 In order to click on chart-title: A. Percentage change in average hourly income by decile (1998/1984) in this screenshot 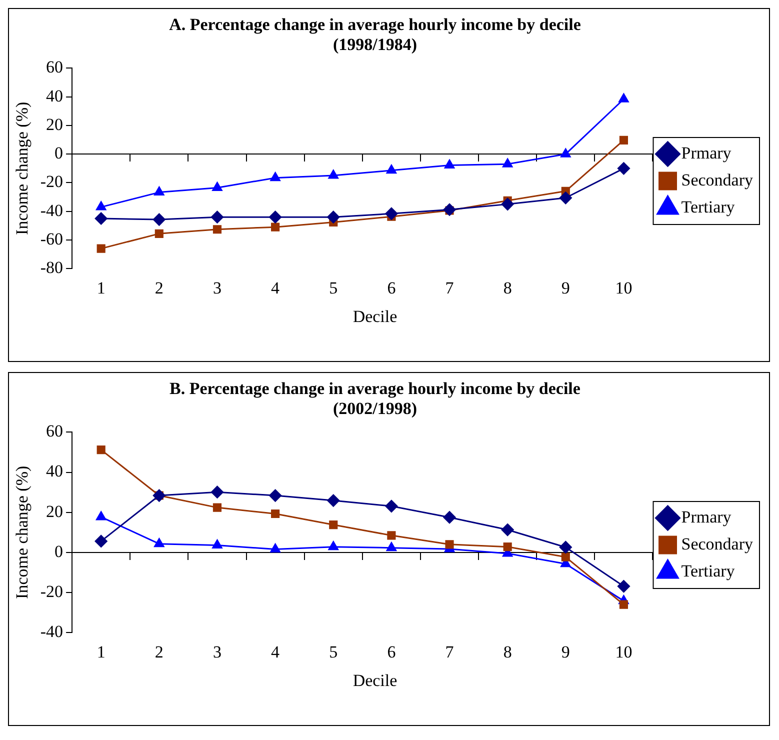, I will do `click(375, 35)`.